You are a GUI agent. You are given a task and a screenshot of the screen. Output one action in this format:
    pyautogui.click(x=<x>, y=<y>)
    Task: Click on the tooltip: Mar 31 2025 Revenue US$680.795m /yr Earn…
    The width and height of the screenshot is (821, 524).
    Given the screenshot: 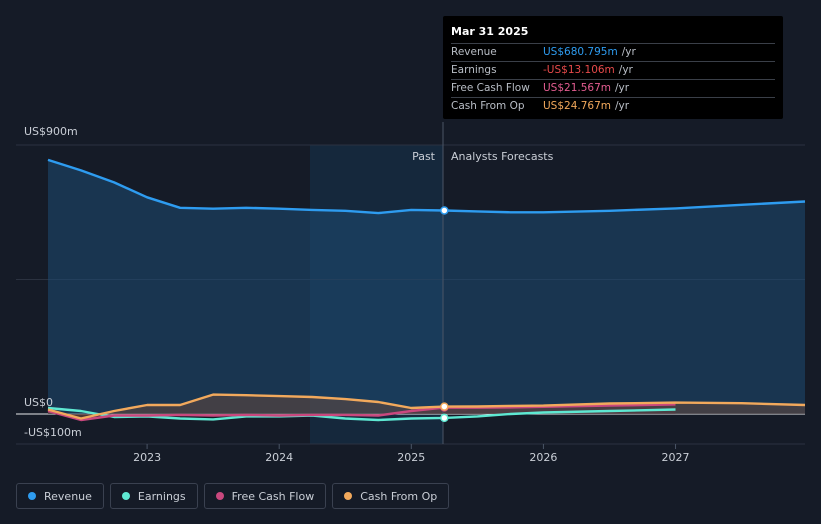 What is the action you would take?
    pyautogui.click(x=613, y=67)
    